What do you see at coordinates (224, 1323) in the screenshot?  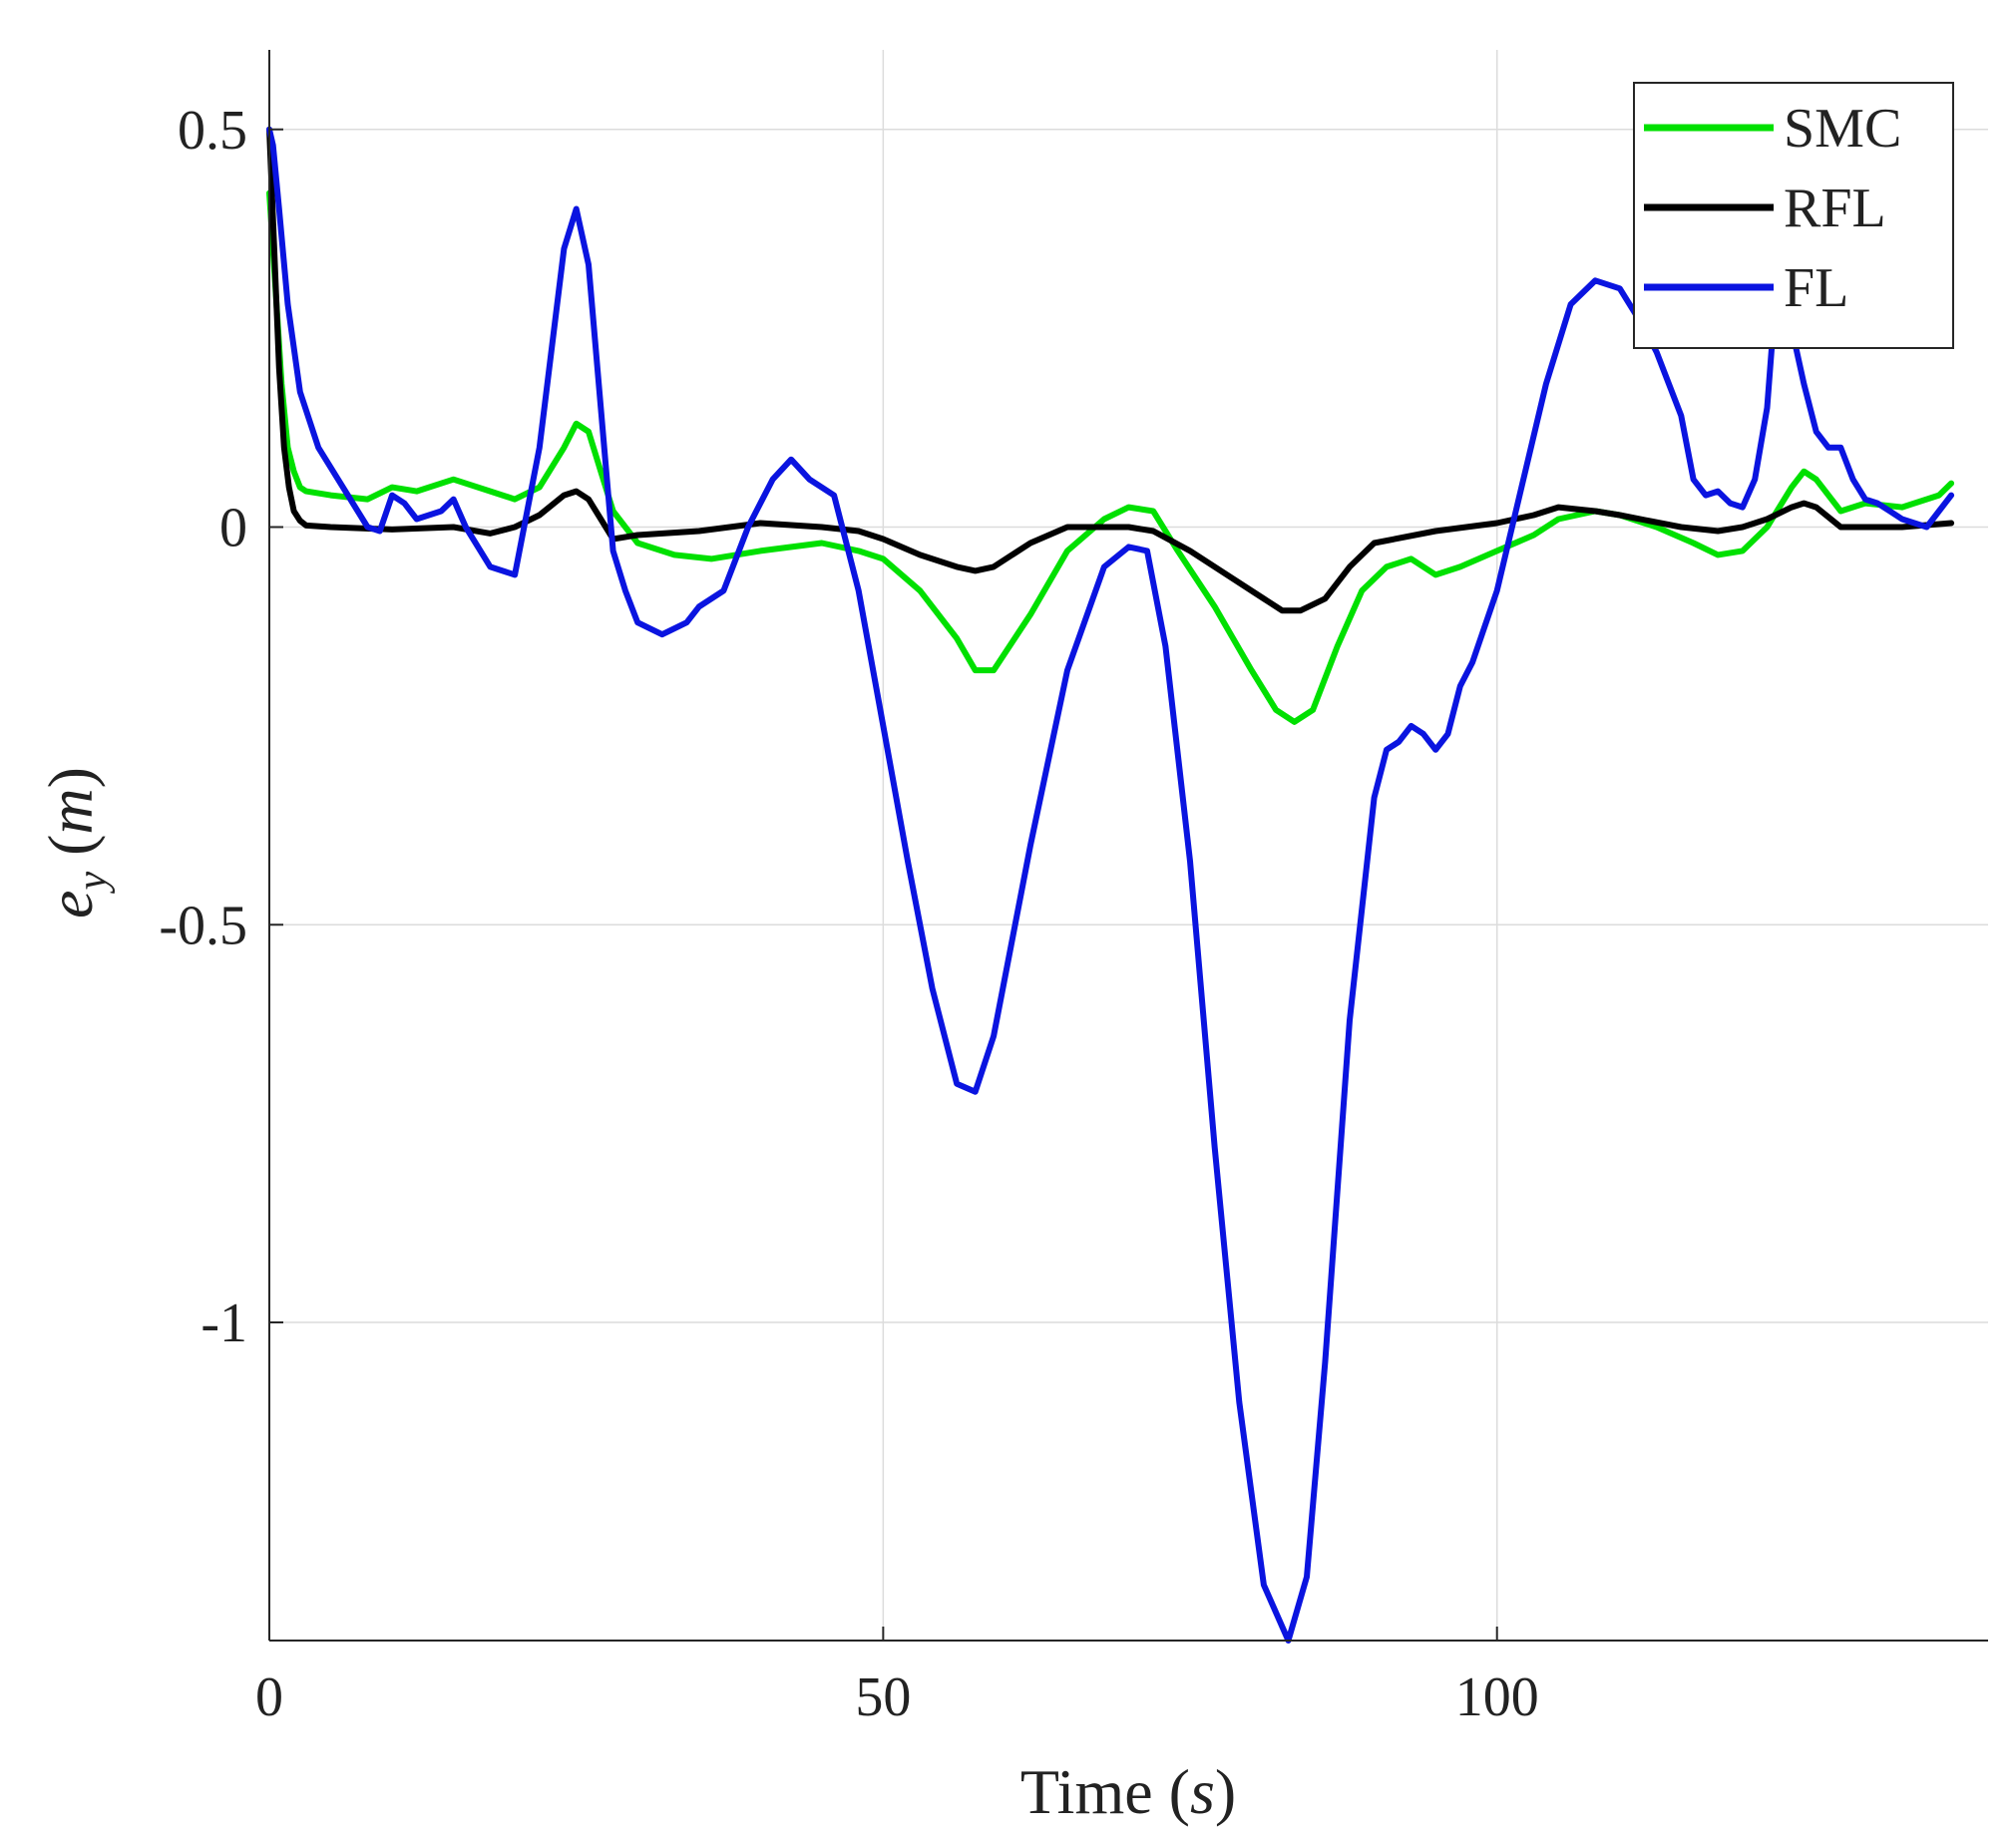 I see `y-tick-label: -1` at bounding box center [224, 1323].